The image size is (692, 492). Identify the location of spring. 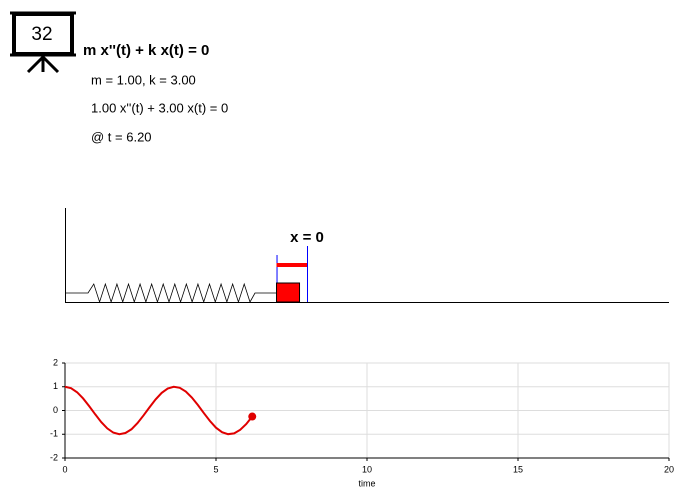
(171, 293).